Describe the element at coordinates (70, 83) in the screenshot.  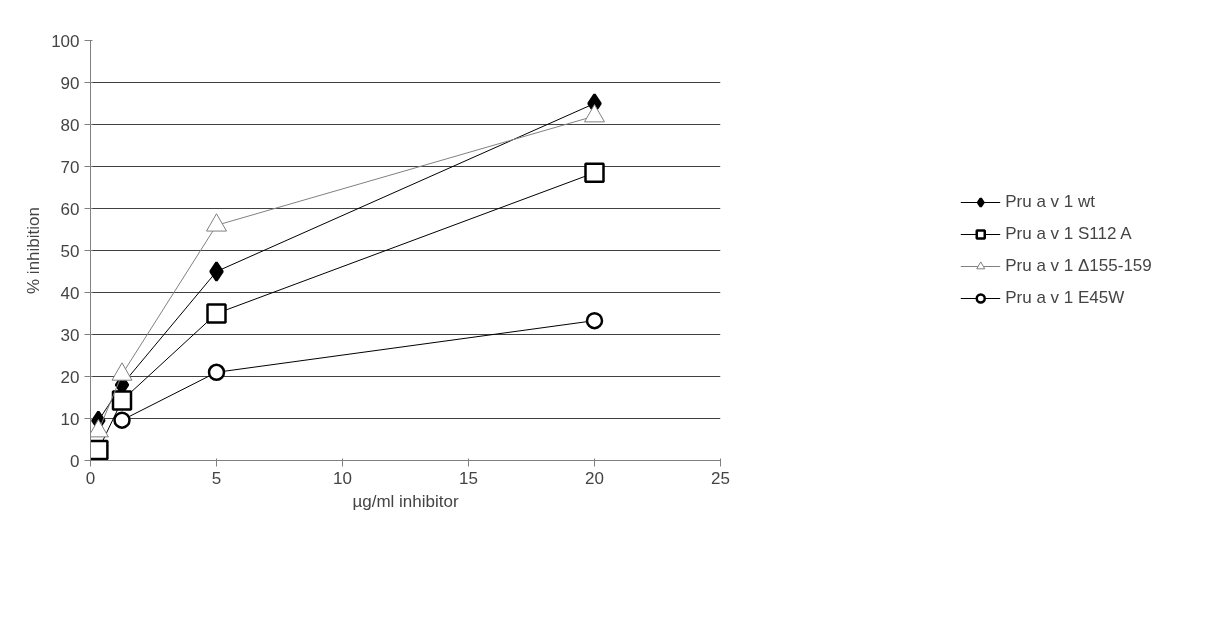
I see `y-tick-label: 90` at that location.